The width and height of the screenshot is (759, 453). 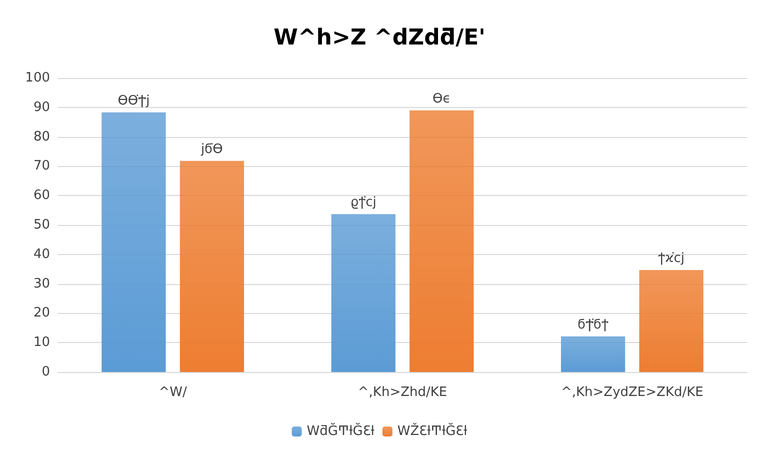 I want to click on y-tick-label: 90, so click(x=41, y=107).